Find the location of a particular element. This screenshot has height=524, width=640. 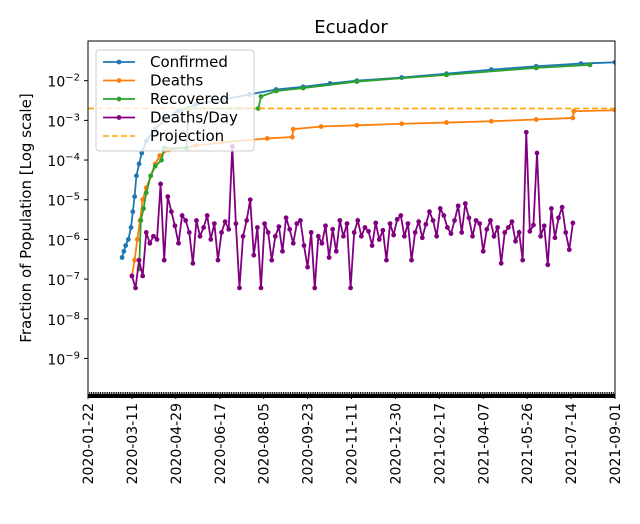

y-tick-label: 10⁻⁵ is located at coordinates (63, 201).